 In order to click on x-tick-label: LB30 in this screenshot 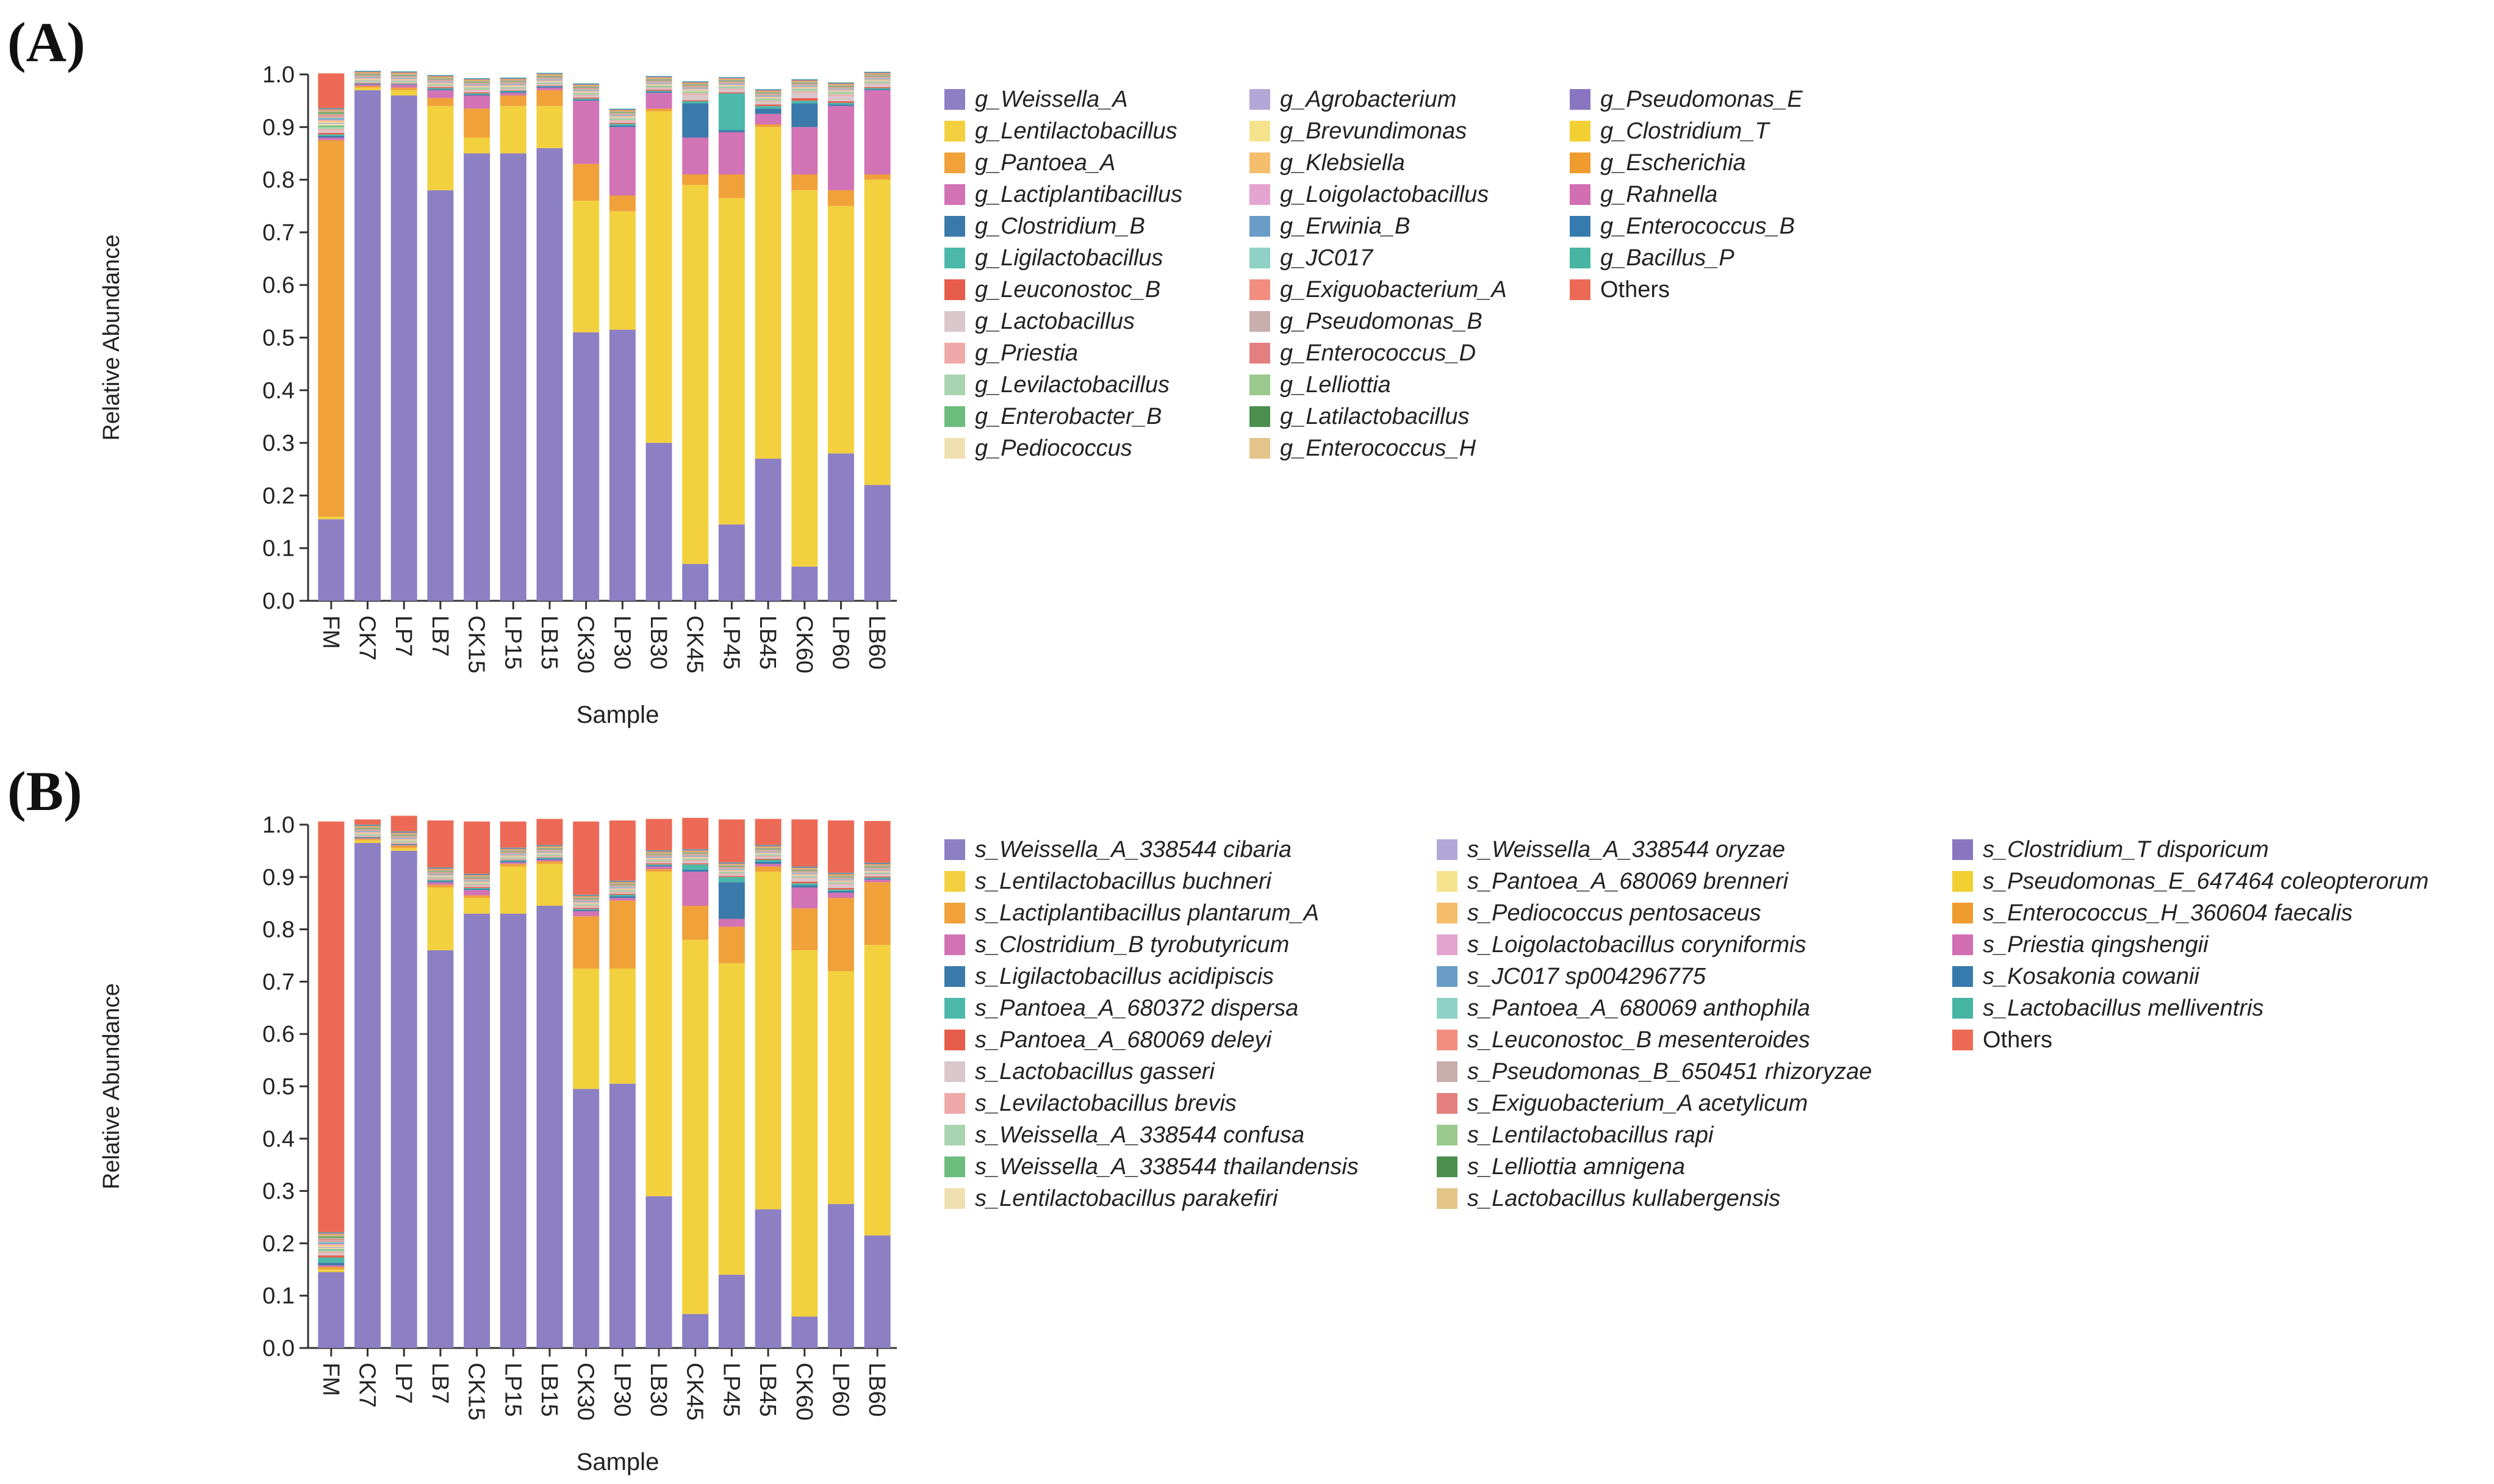, I will do `click(658, 1390)`.